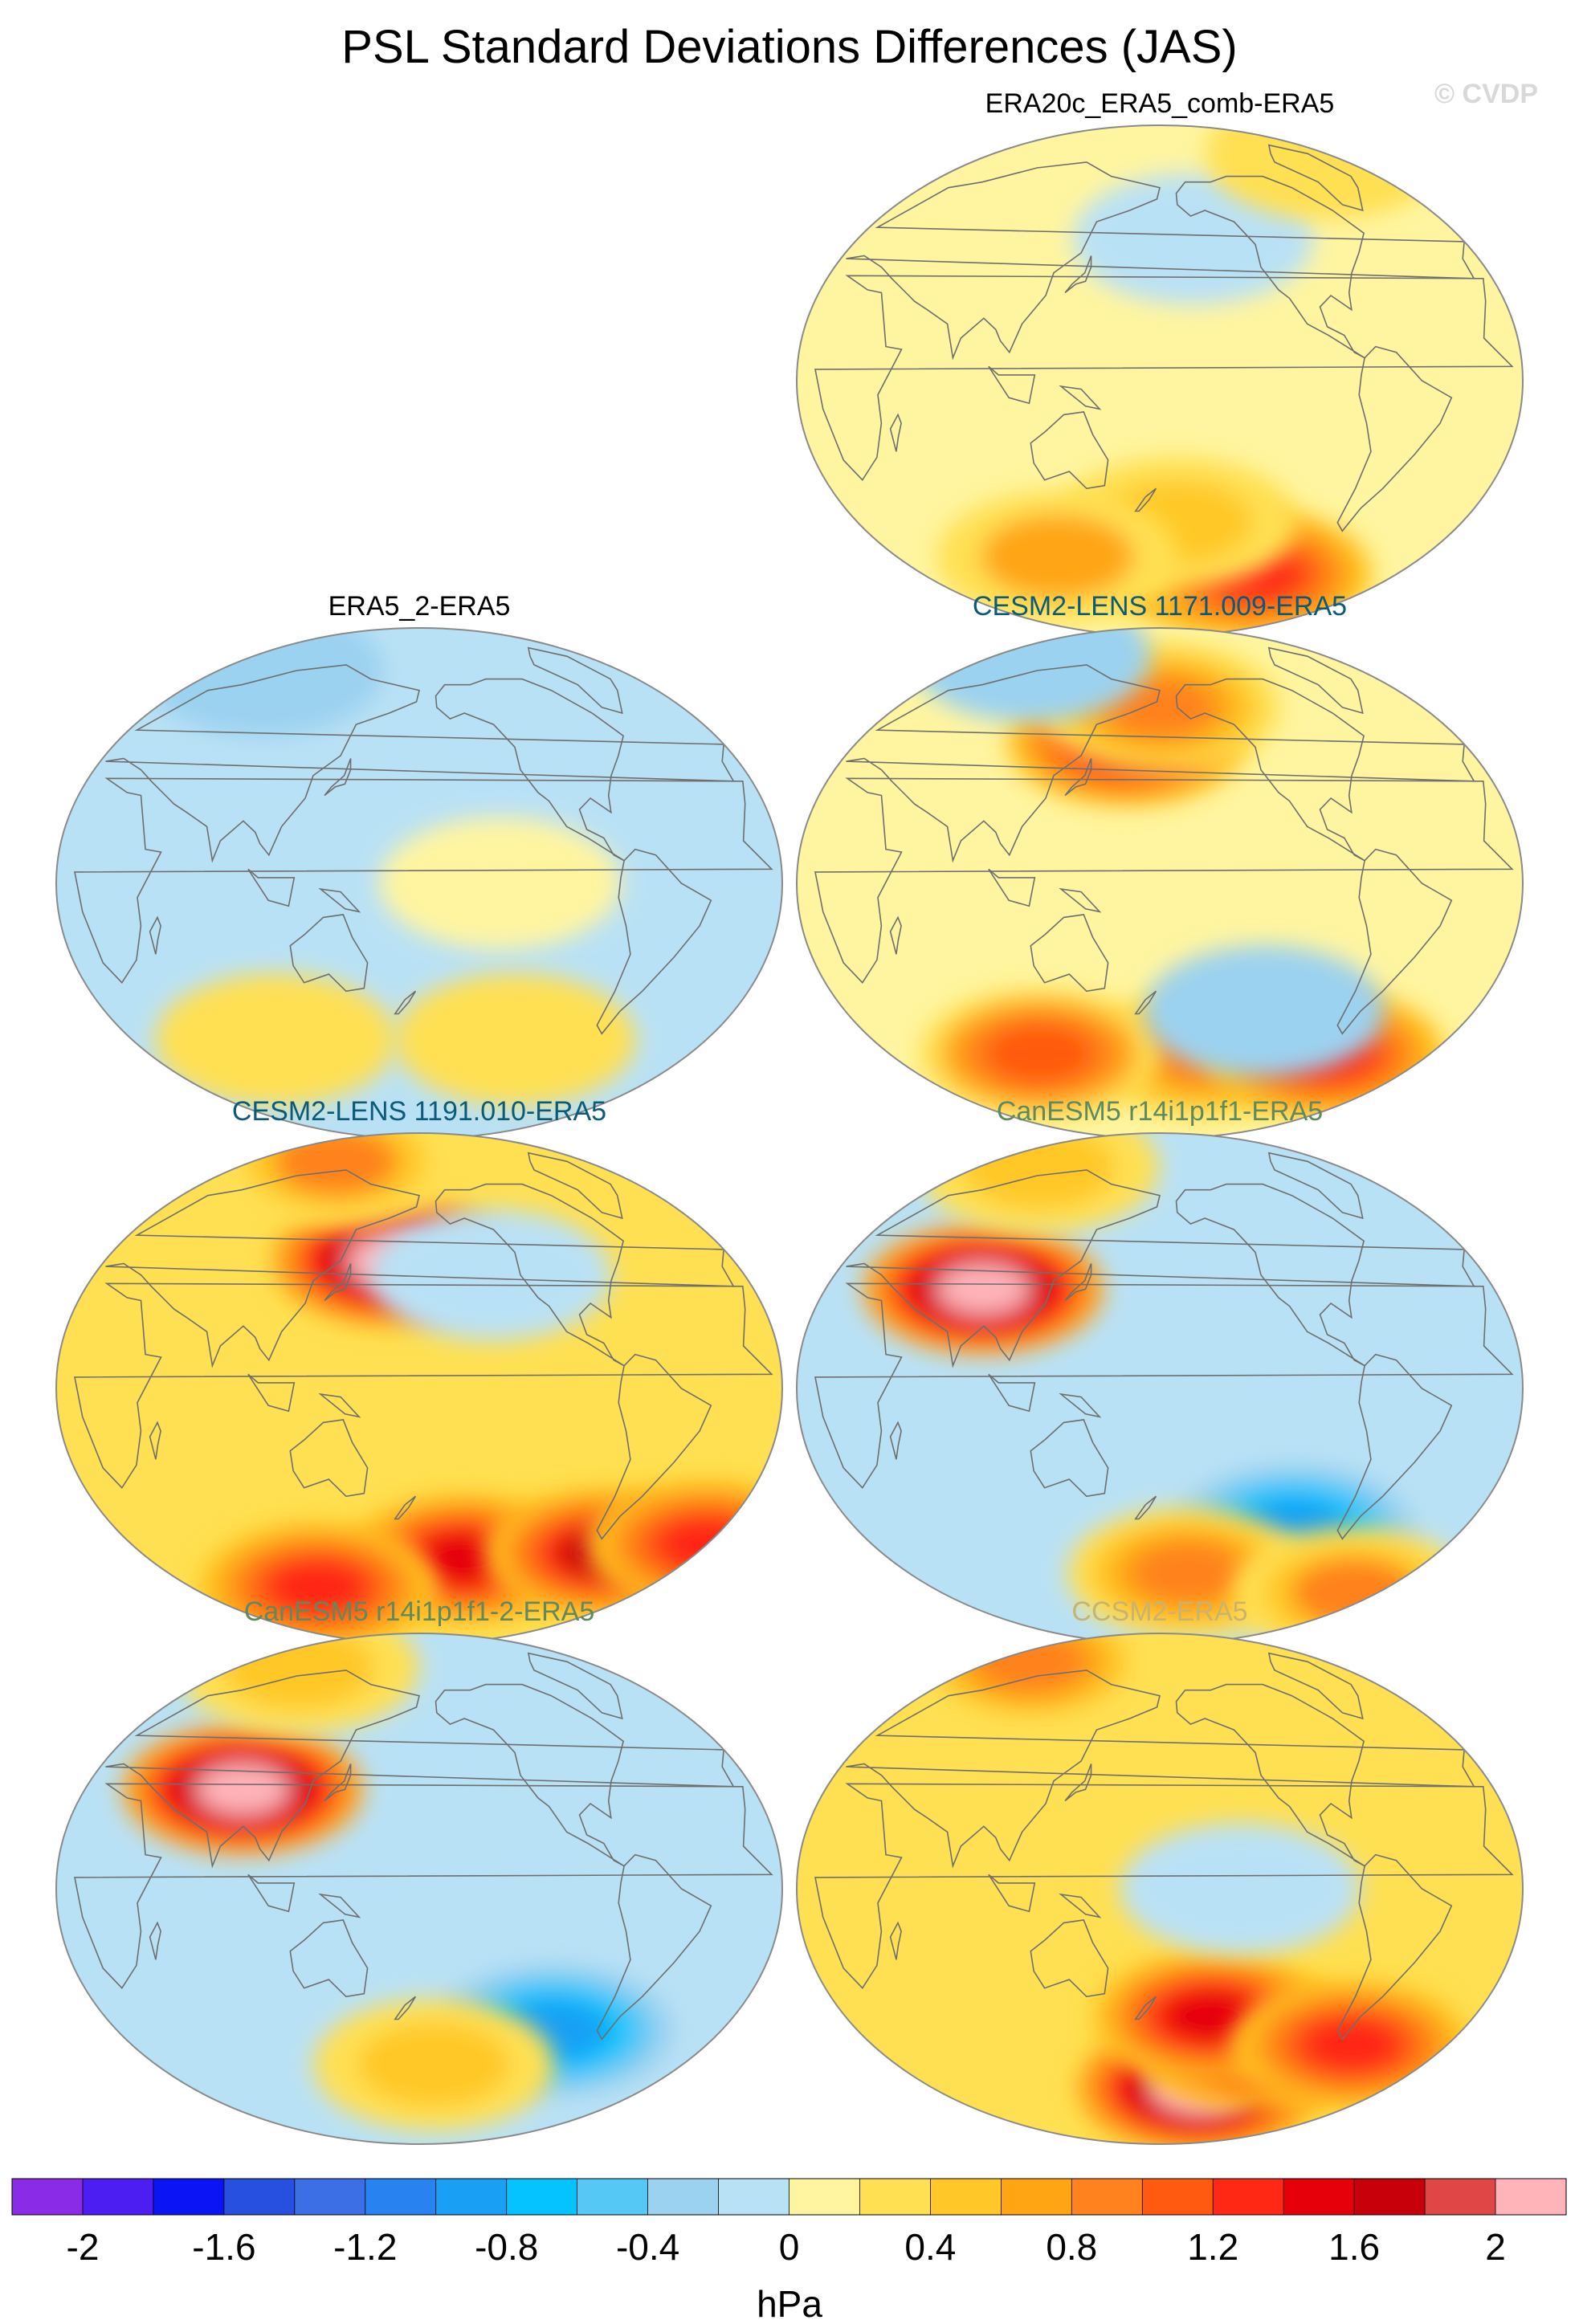  I want to click on map-panel: CanESM5 r14i1p1f1-2-ERA5, so click(419, 1870).